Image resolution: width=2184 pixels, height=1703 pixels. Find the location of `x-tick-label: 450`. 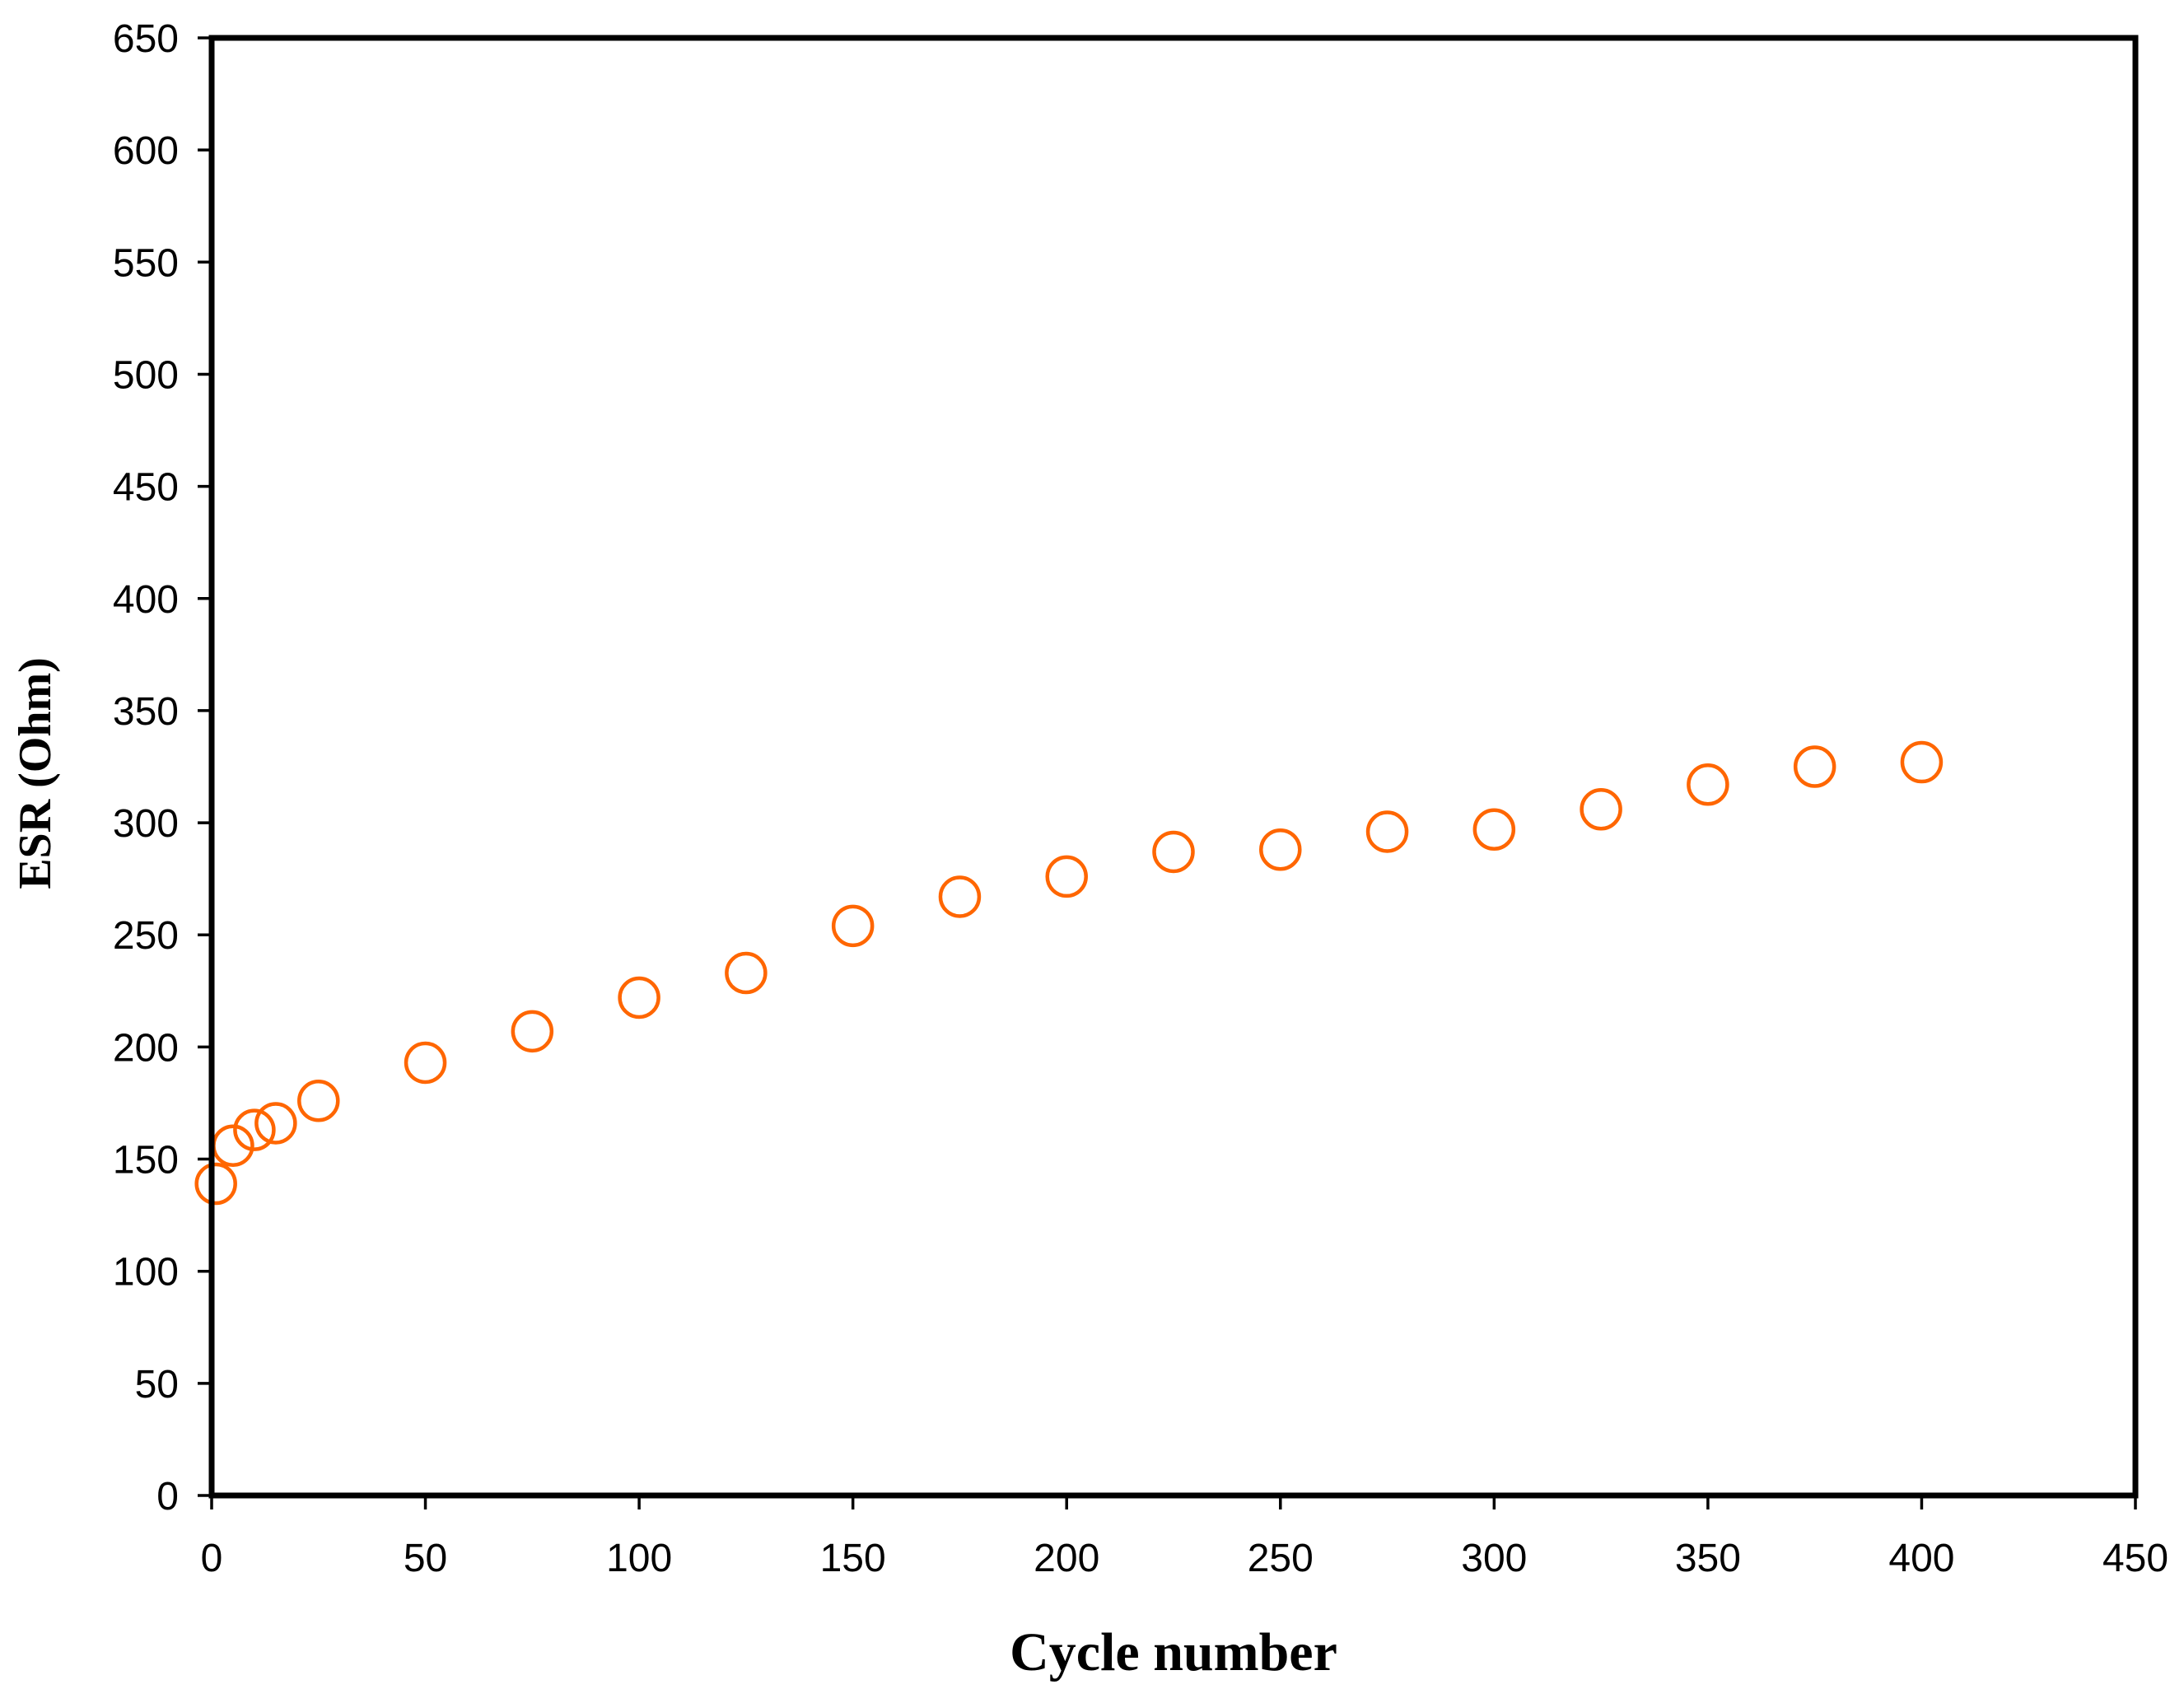

x-tick-label: 450 is located at coordinates (2135, 1558).